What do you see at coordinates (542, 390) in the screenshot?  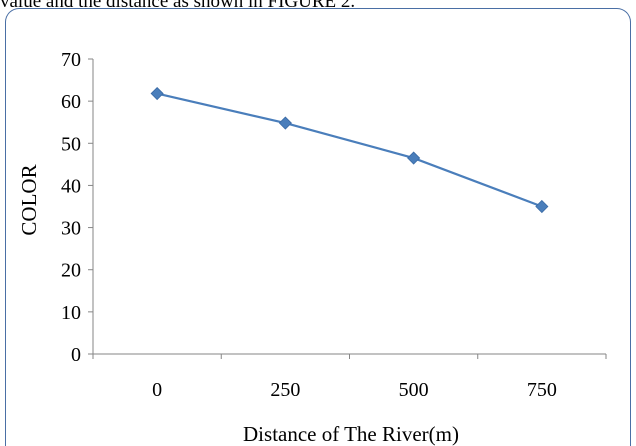 I see `x-tick-label: 750` at bounding box center [542, 390].